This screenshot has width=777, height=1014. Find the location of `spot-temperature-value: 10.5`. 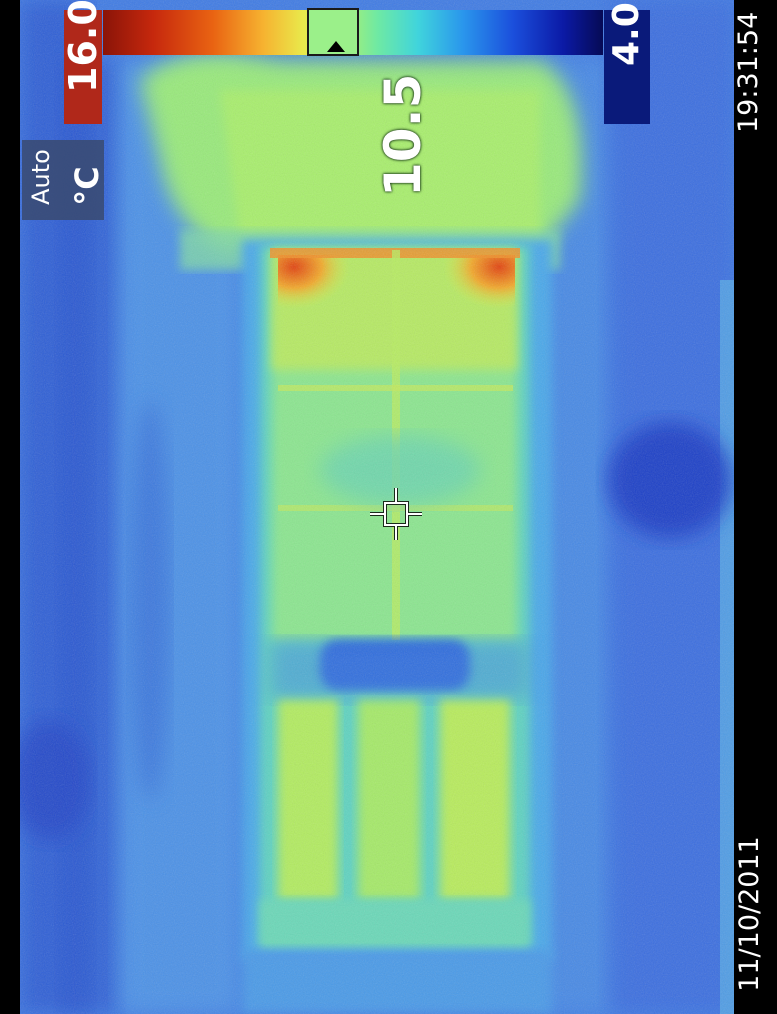

spot-temperature-value: 10.5 is located at coordinates (403, 135).